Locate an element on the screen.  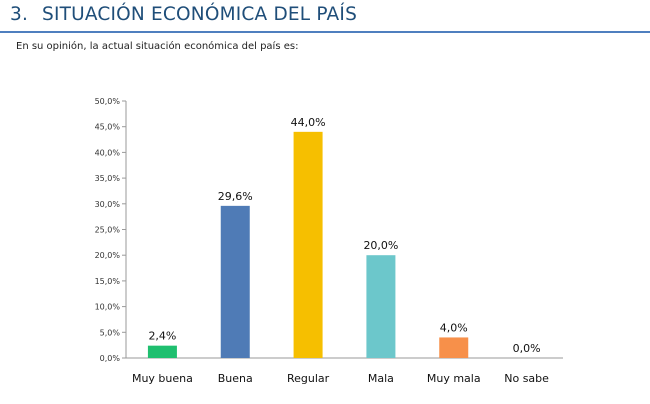
data-label: 20,0% is located at coordinates (380, 245).